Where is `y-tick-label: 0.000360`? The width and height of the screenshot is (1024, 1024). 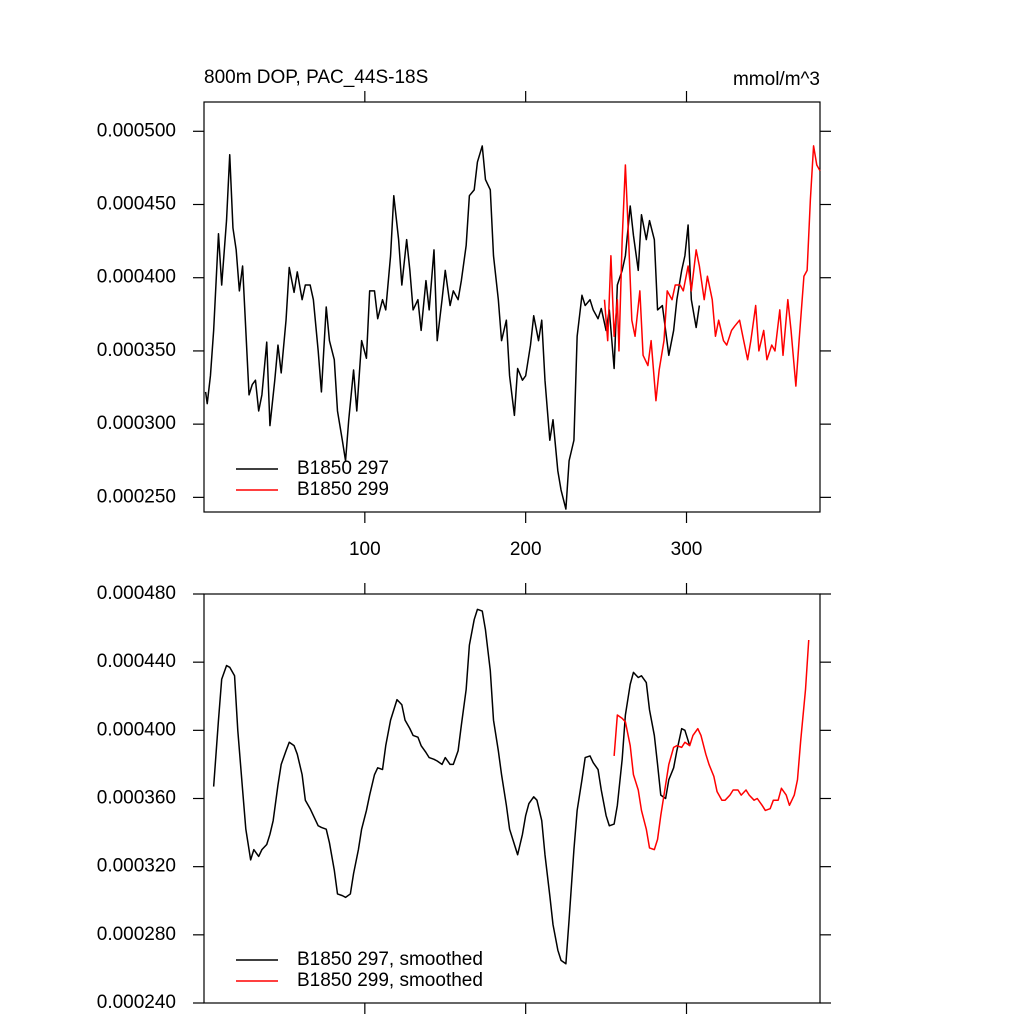 y-tick-label: 0.000360 is located at coordinates (136, 798).